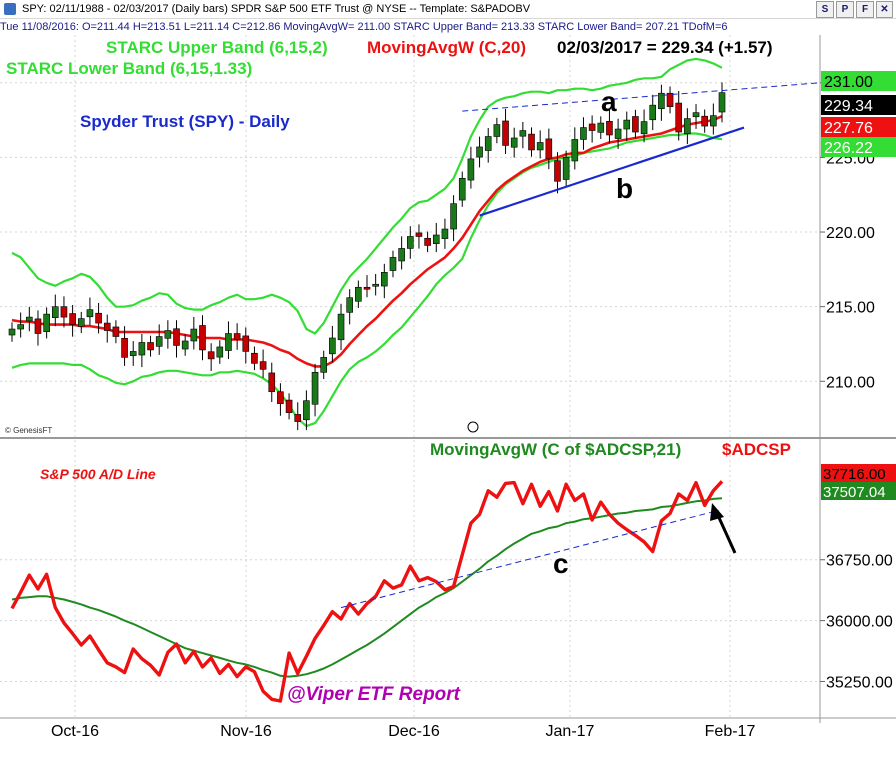 This screenshot has height=758, width=896. What do you see at coordinates (641, 97) in the screenshot?
I see `trendline-a` at bounding box center [641, 97].